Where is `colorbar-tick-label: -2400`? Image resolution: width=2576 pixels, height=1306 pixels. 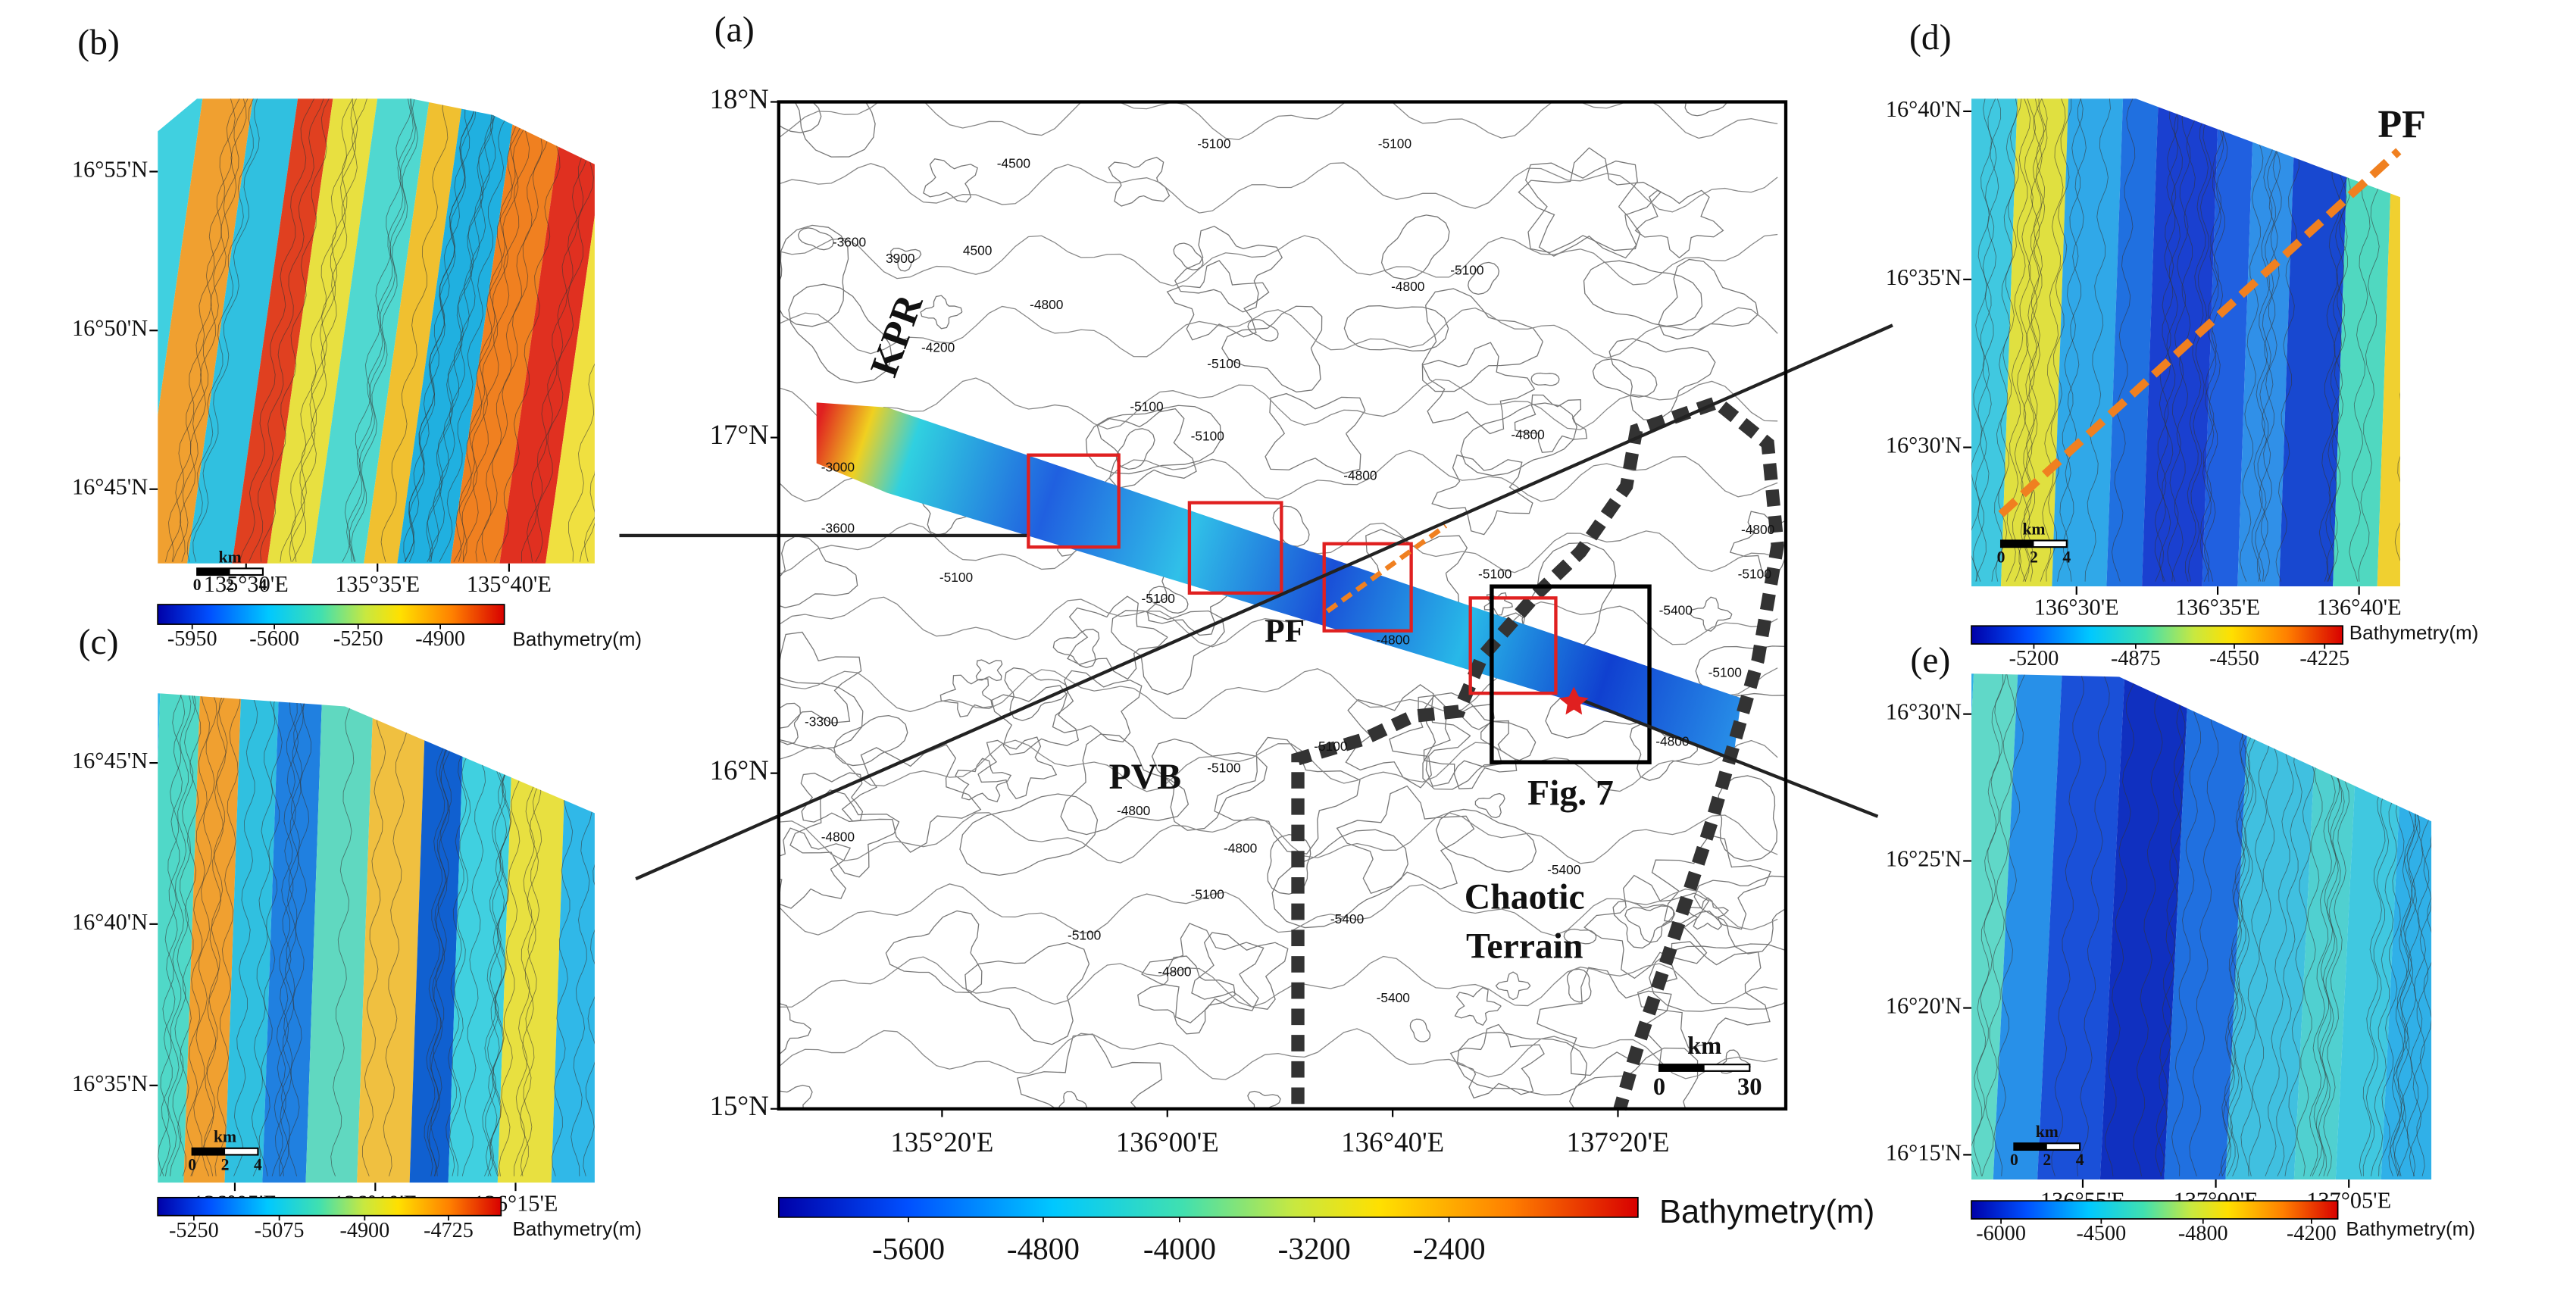 colorbar-tick-label: -2400 is located at coordinates (1448, 1248).